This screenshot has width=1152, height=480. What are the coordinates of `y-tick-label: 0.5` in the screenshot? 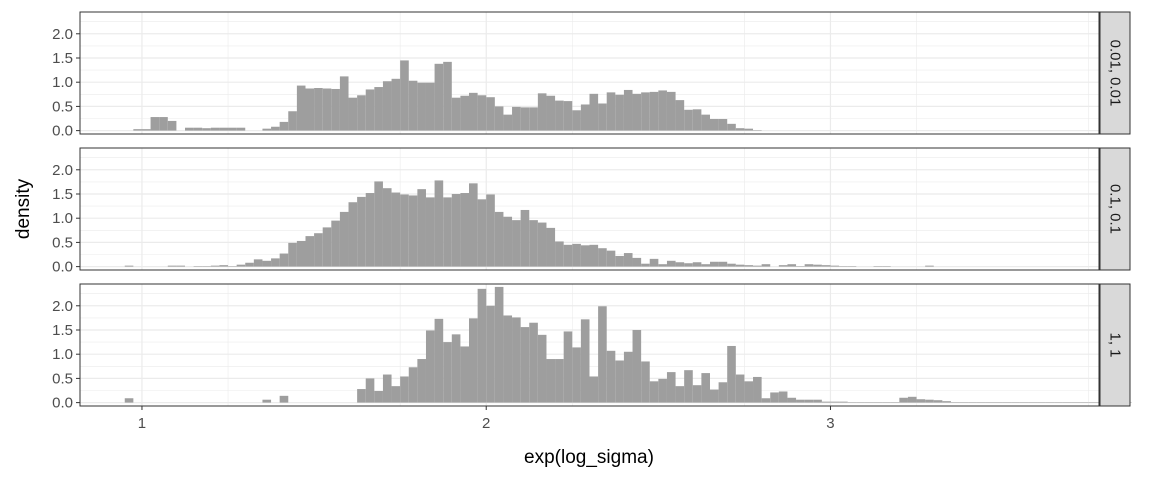 It's located at (62, 378).